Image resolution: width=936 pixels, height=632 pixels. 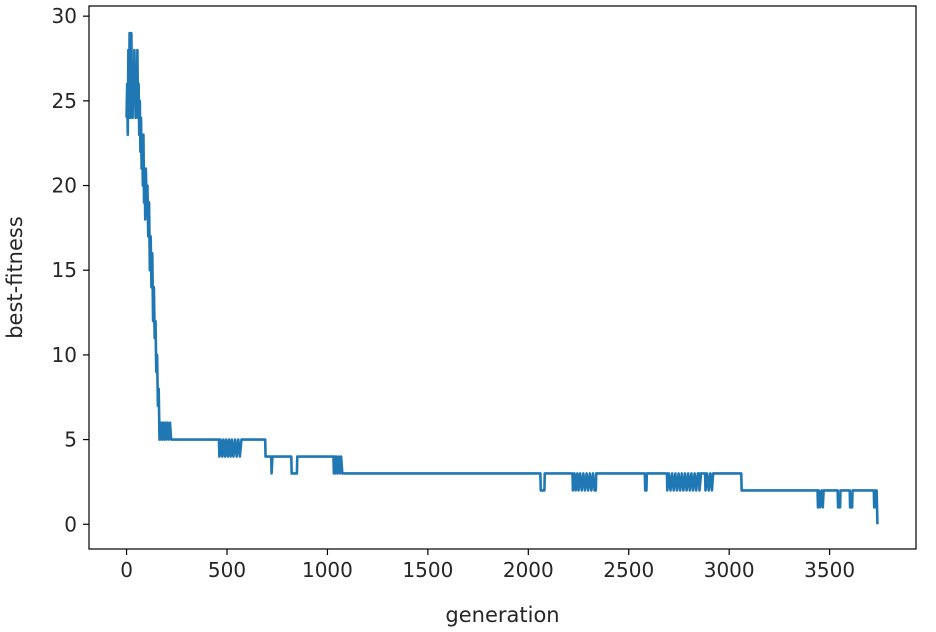 I want to click on x-tick-label: 500, so click(x=227, y=570).